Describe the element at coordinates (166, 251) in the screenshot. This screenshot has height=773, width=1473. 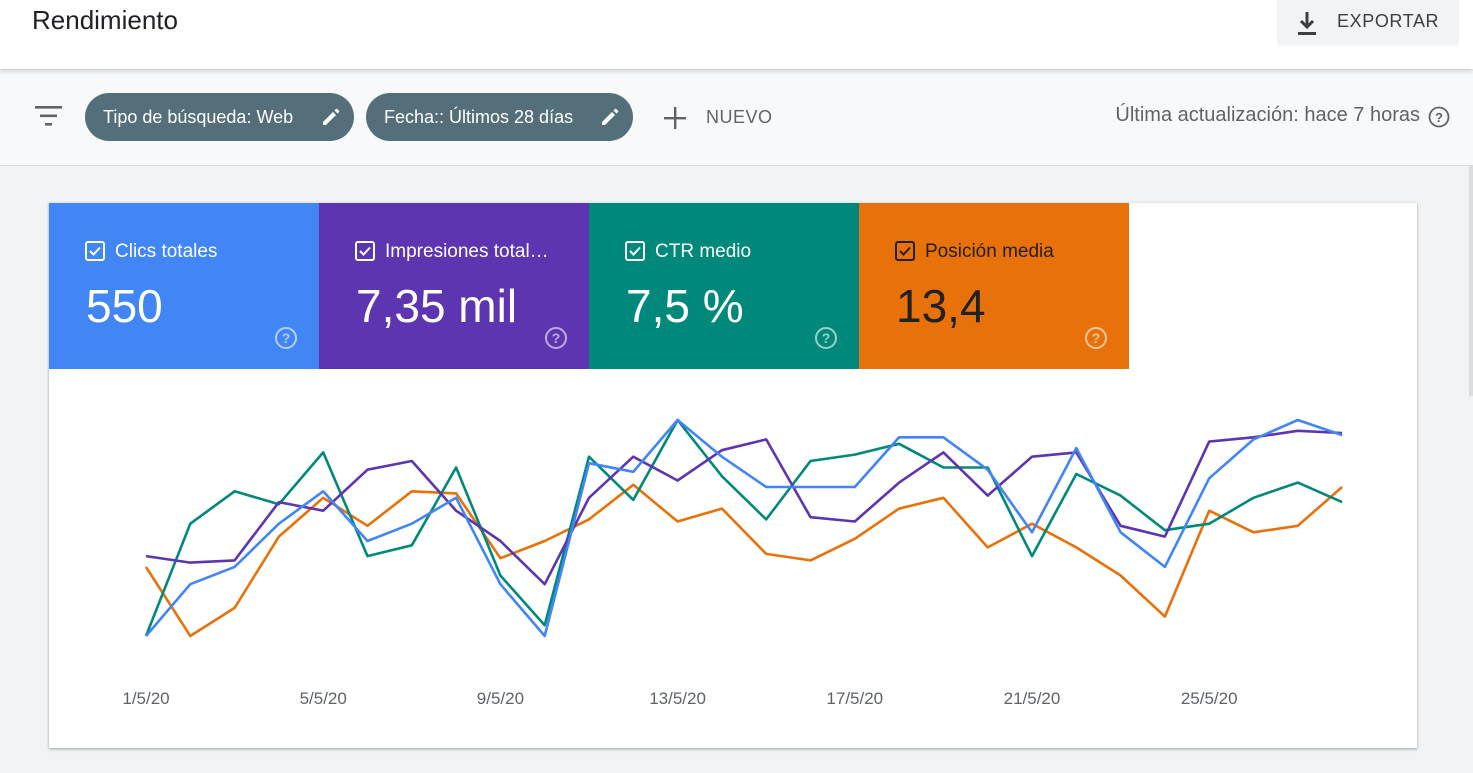
I see `metric-label: Clics totales` at that location.